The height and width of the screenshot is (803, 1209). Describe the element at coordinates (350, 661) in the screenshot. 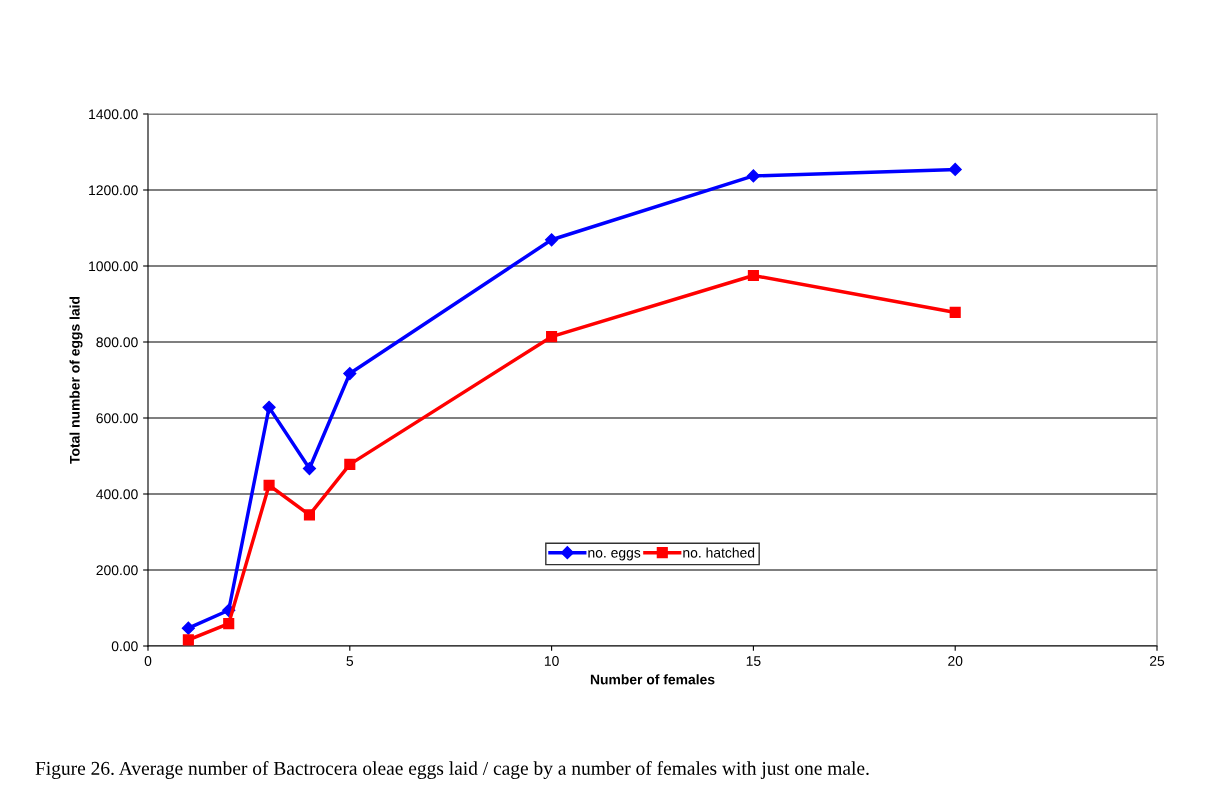

I see `x-tick-label: 5` at that location.